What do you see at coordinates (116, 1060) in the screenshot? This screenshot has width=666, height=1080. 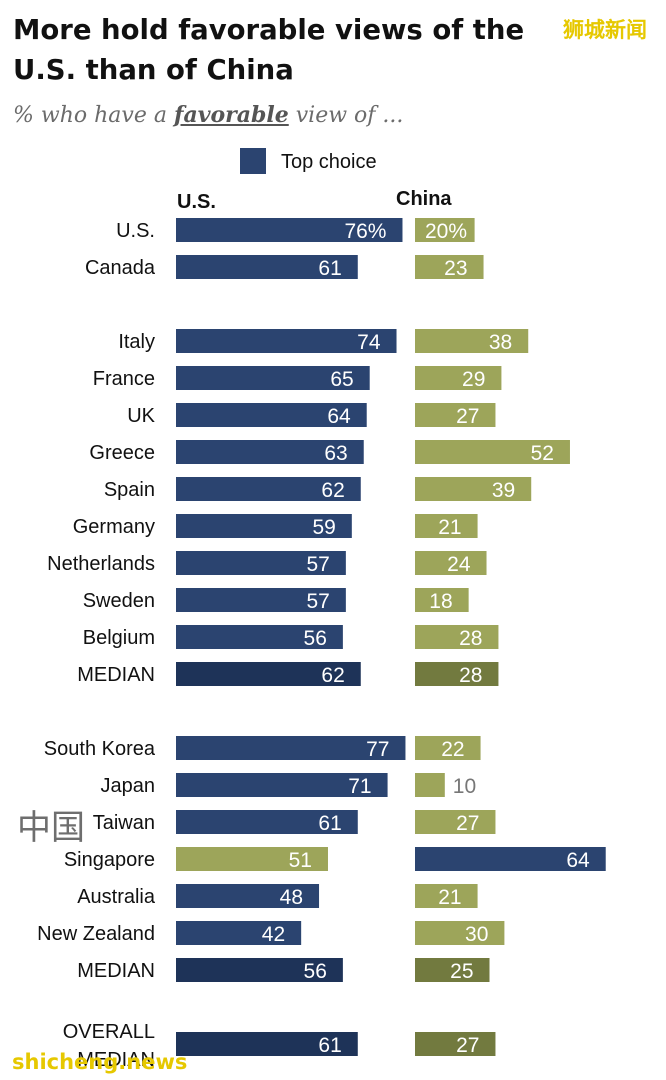 I see `row-label-overall-median-line2: MEDIAN` at bounding box center [116, 1060].